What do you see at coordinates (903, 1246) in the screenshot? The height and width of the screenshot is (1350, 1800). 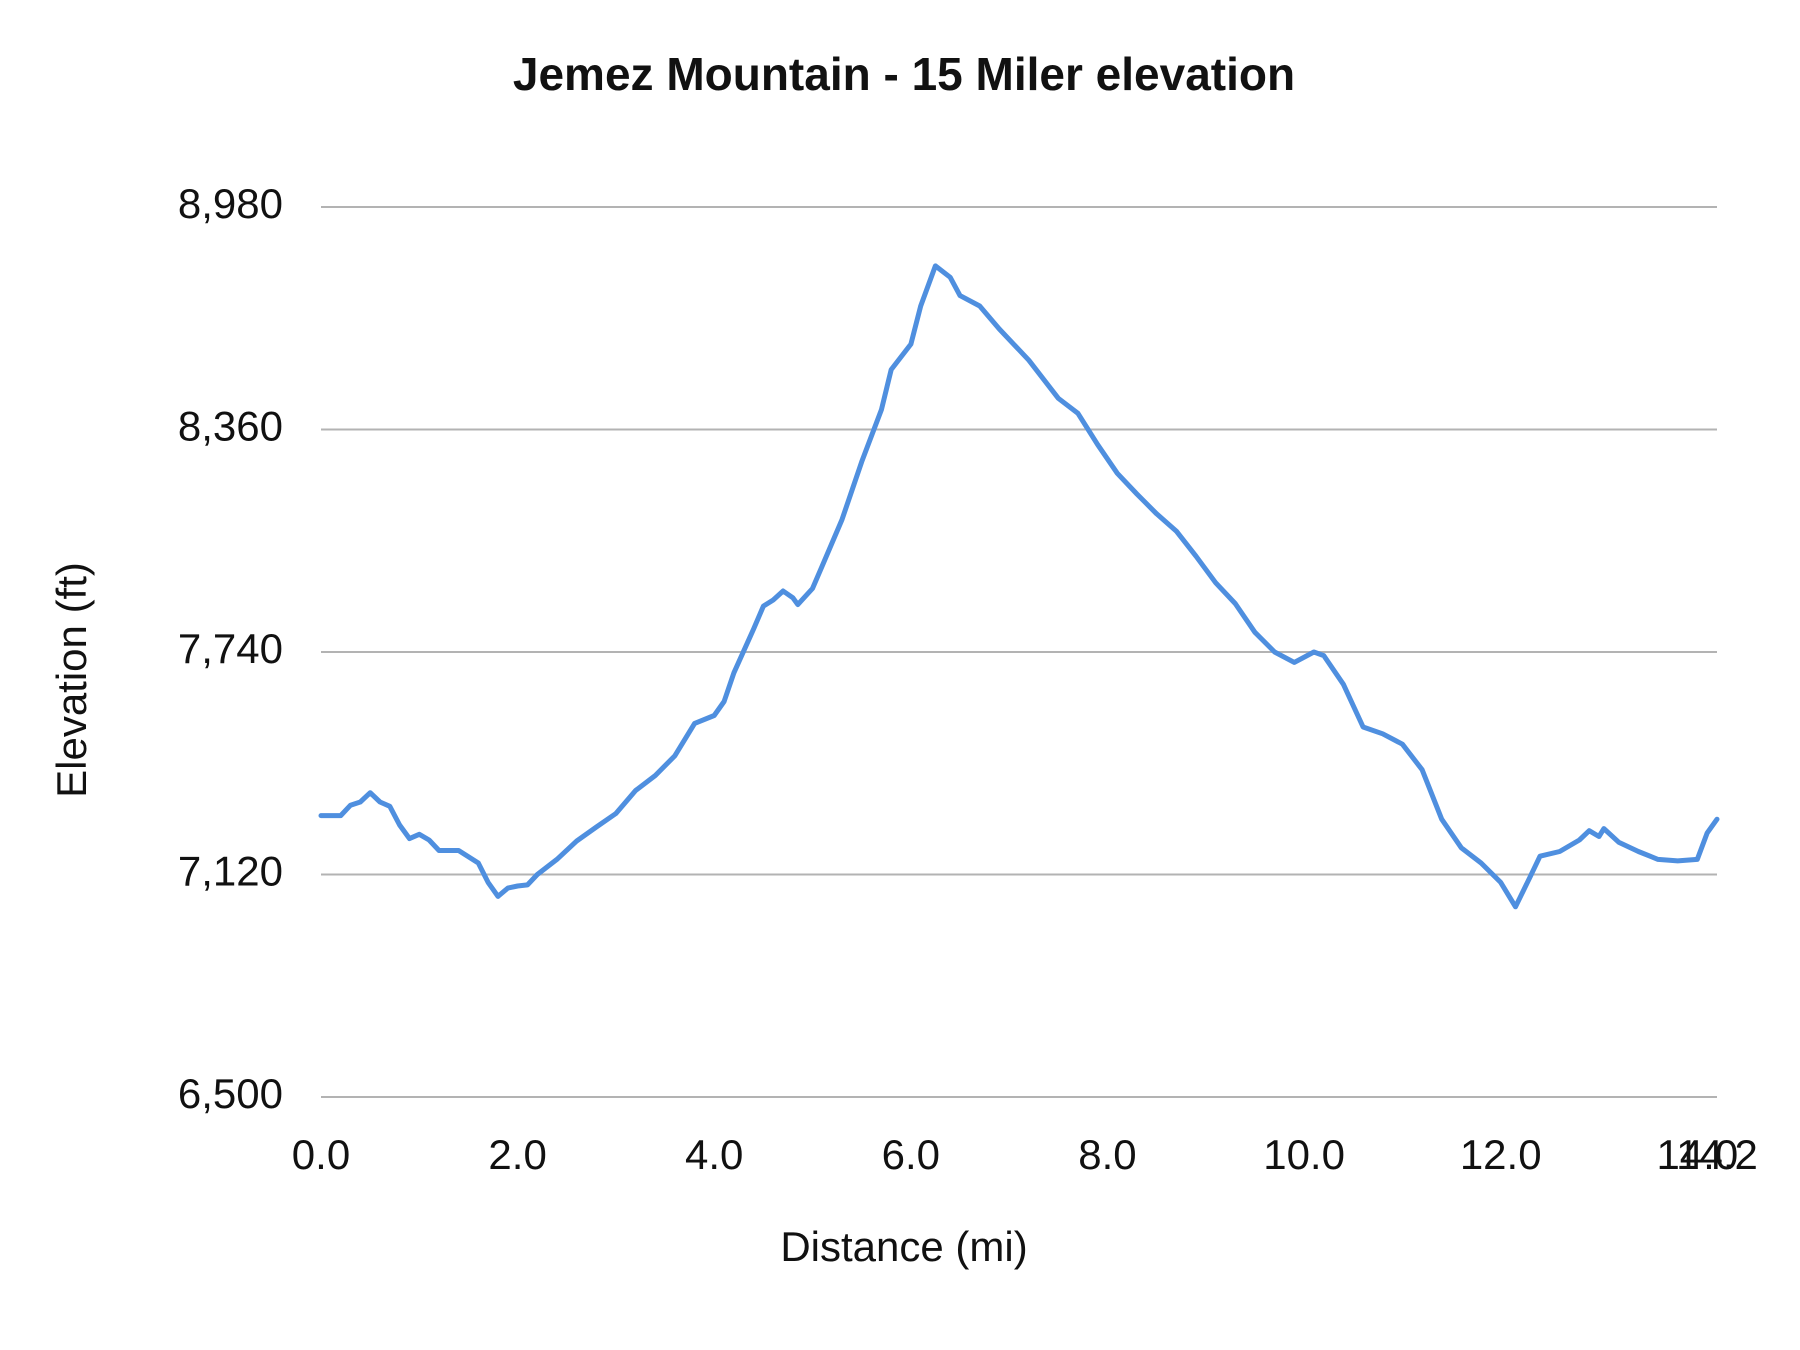 I see `x-axis-title: Distance (mi)` at bounding box center [903, 1246].